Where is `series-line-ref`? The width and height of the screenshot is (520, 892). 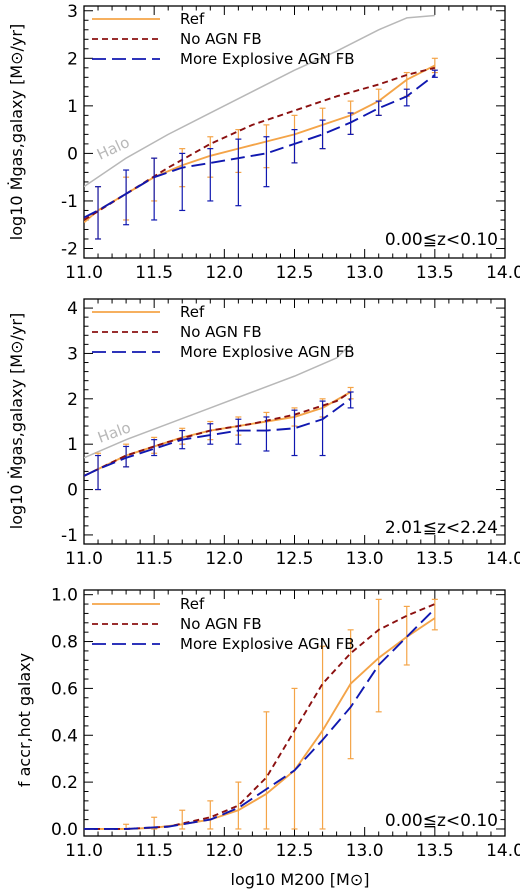
series-line-ref is located at coordinates (260, 144).